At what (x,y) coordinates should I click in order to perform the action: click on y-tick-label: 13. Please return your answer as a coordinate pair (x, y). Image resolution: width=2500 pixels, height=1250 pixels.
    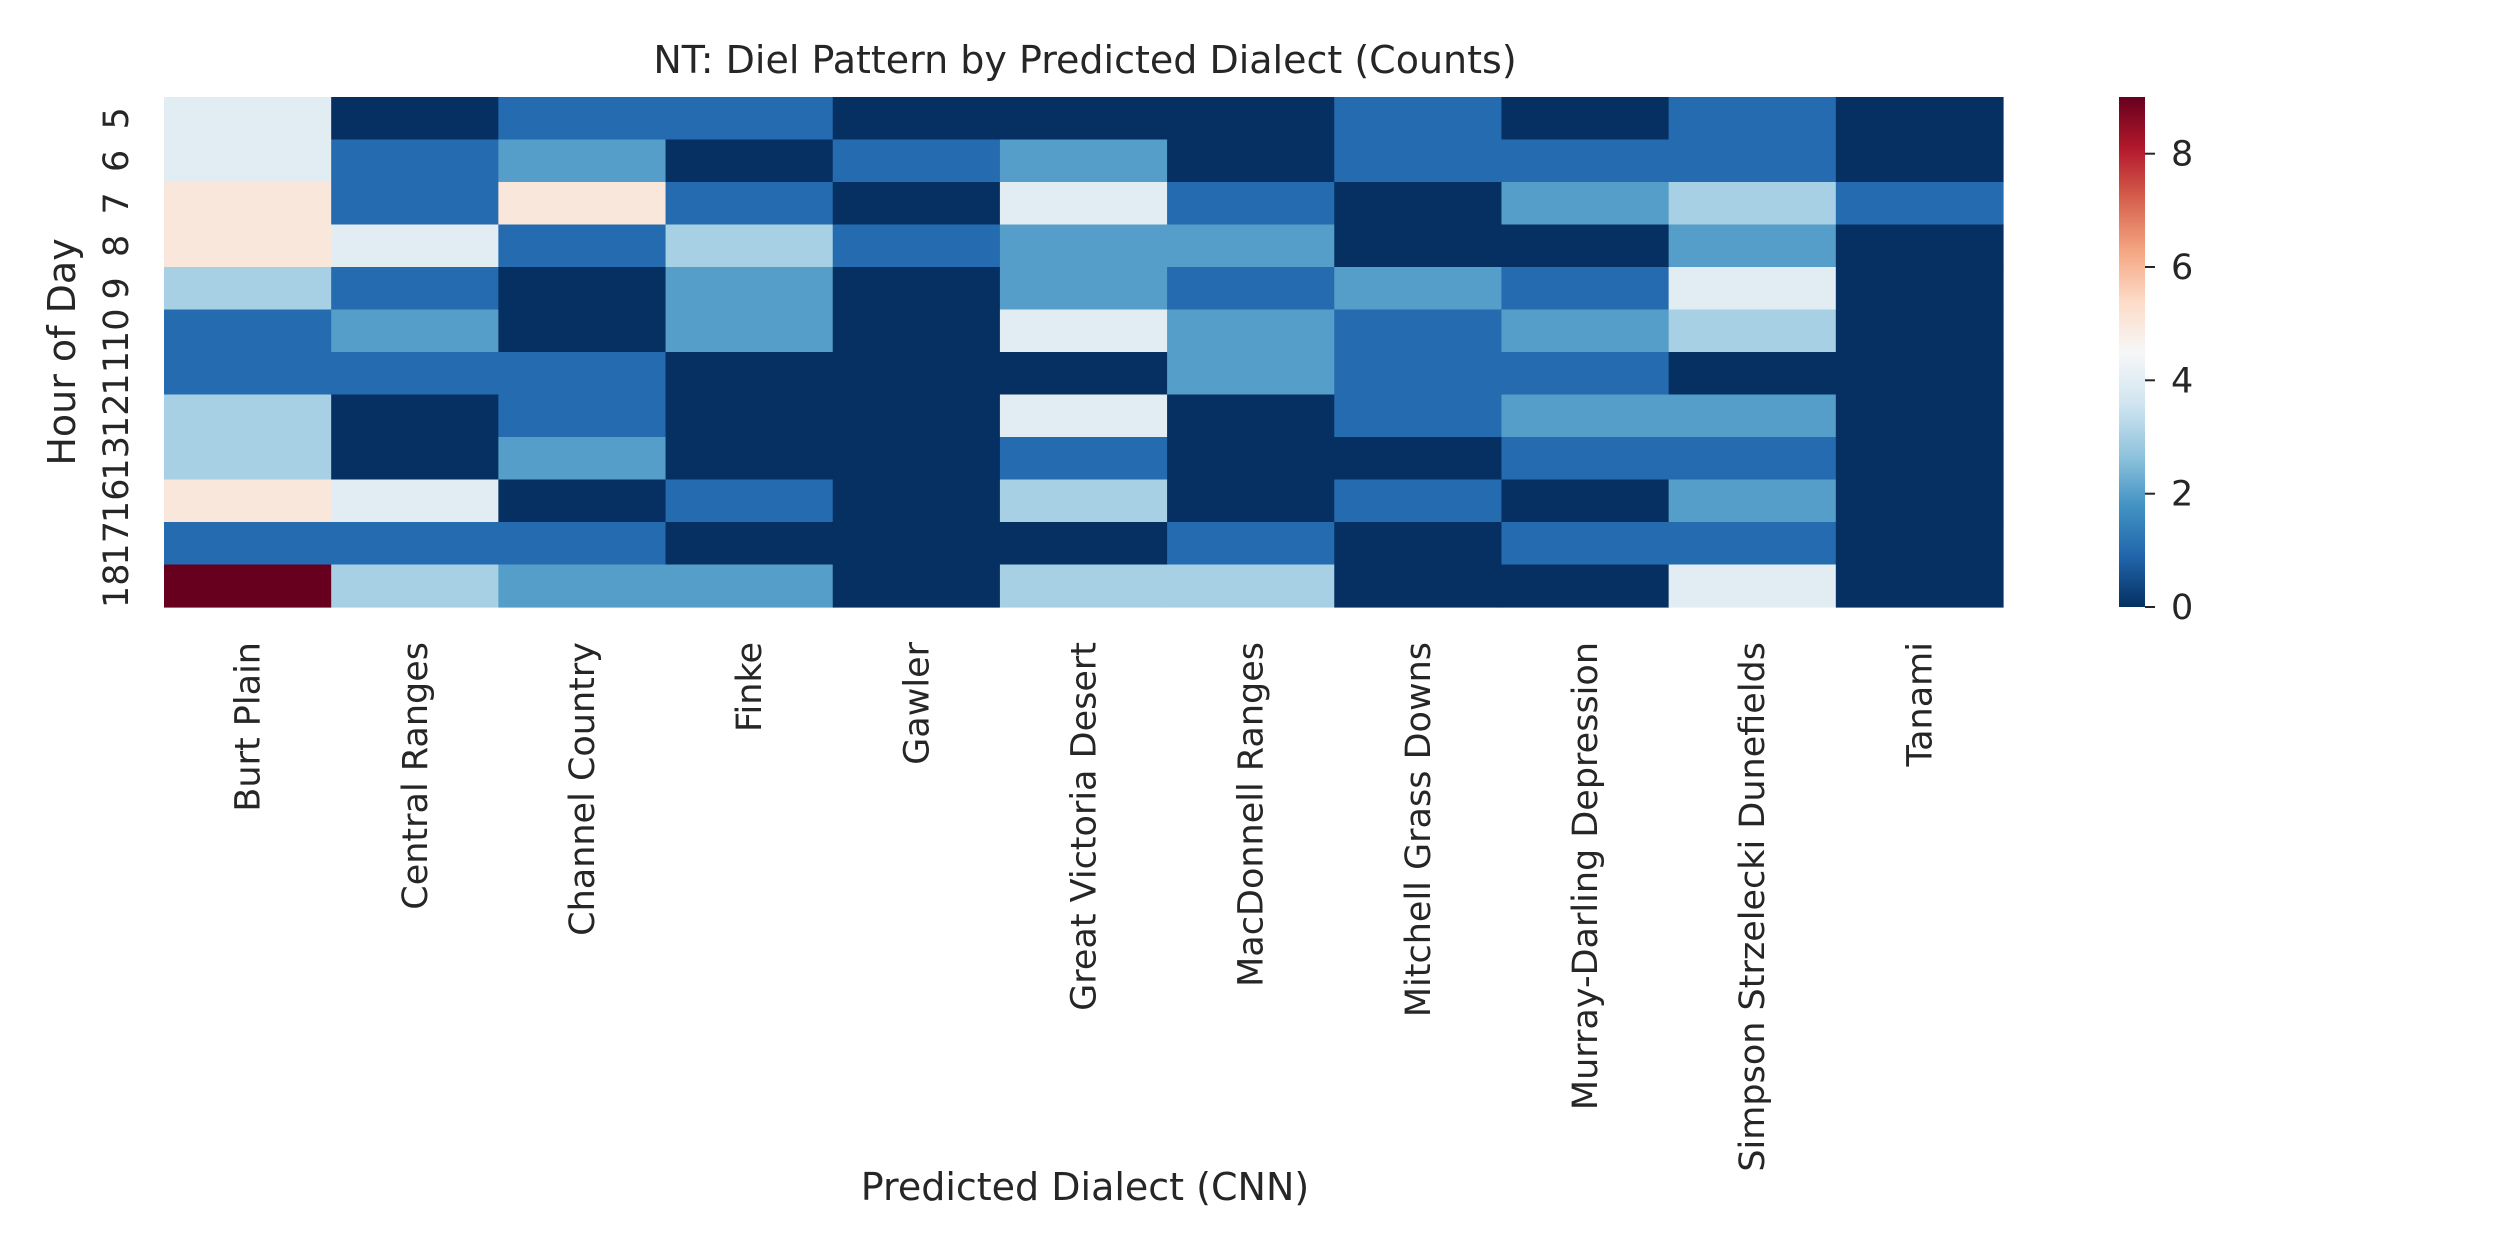
    Looking at the image, I should click on (117, 458).